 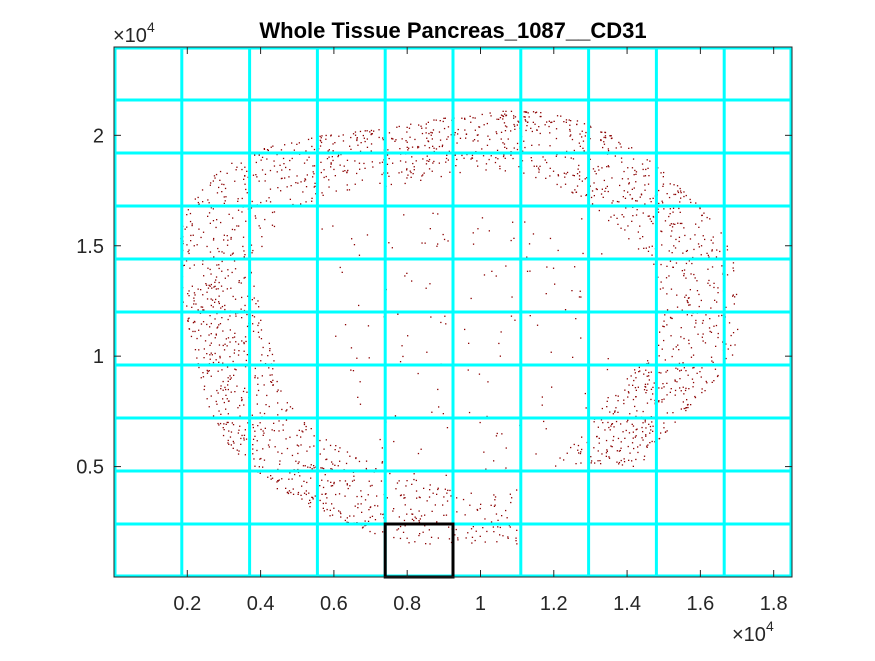 What do you see at coordinates (187, 604) in the screenshot?
I see `x-tick-label: 0.2` at bounding box center [187, 604].